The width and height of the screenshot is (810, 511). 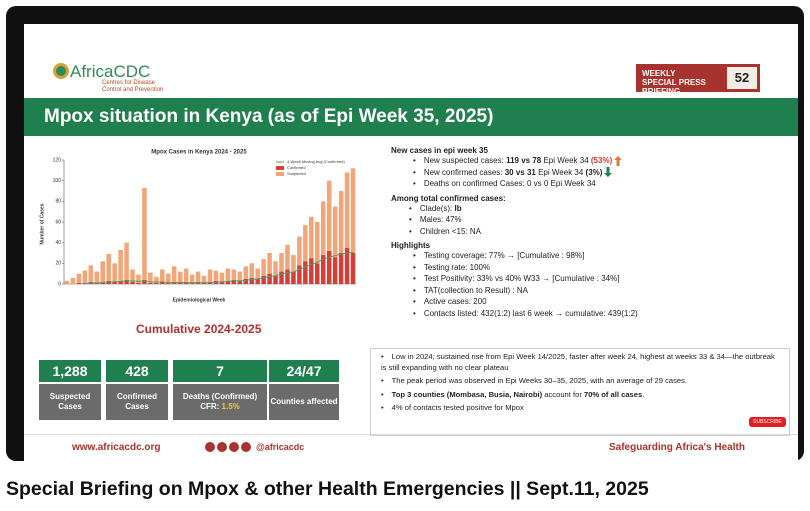 I want to click on title-band, so click(x=411, y=117).